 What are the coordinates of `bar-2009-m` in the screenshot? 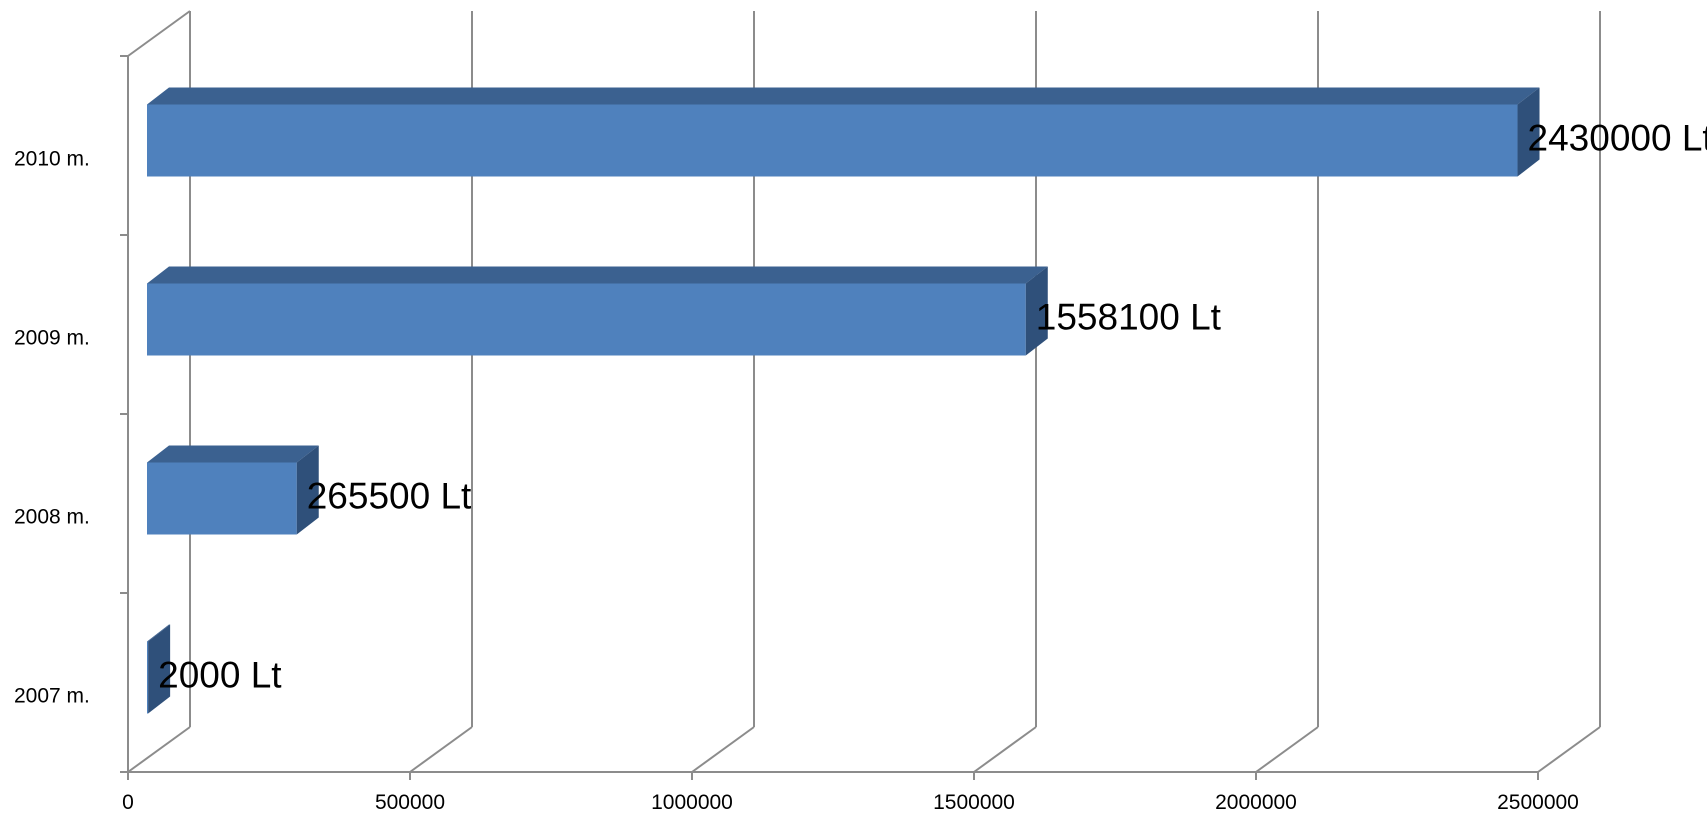 It's located at (597, 311).